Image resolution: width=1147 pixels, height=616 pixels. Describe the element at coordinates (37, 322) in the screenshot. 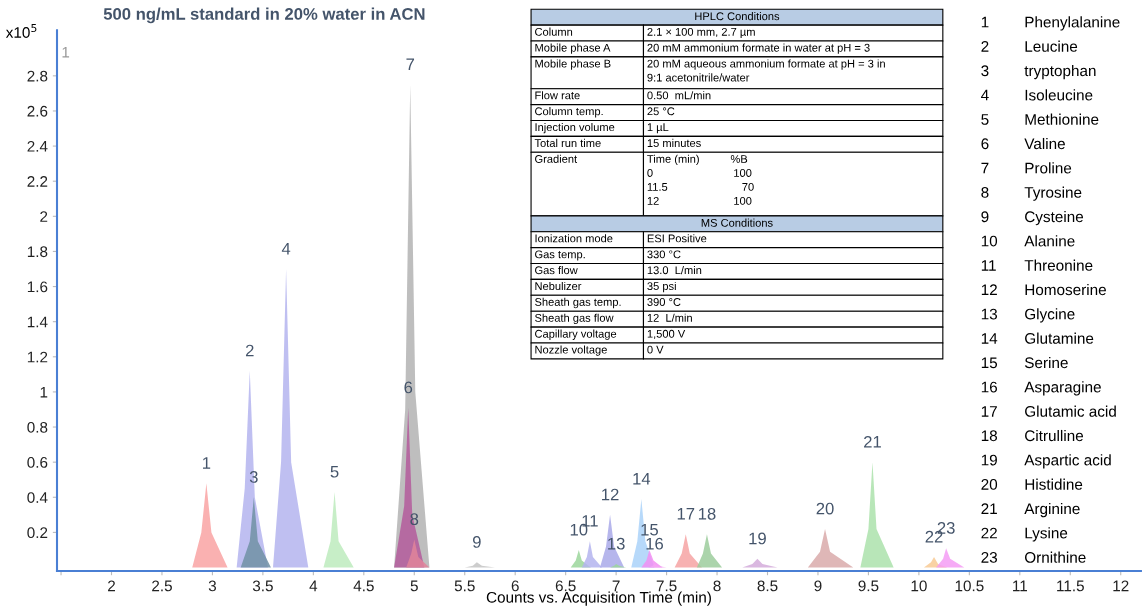

I see `y-tick-label: 1.4` at that location.